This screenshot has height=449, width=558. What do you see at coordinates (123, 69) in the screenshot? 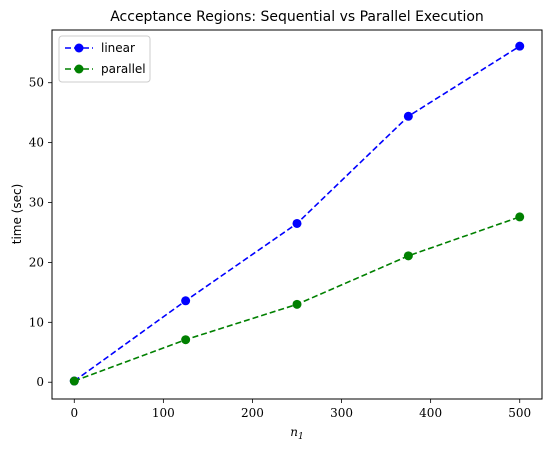
I see `legend-label-parallel: parallel` at bounding box center [123, 69].